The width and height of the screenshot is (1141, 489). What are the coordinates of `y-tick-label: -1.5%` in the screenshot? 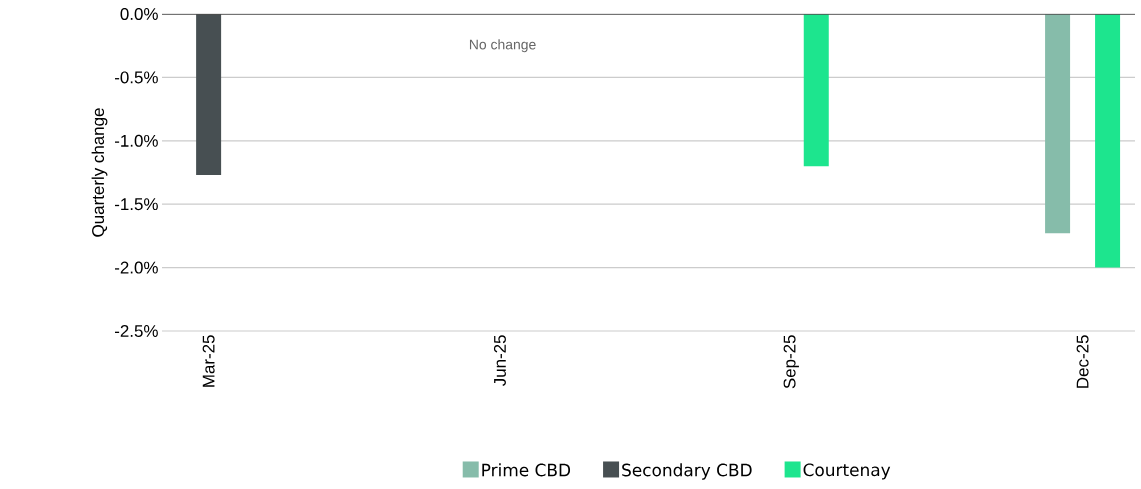 It's located at (136, 204).